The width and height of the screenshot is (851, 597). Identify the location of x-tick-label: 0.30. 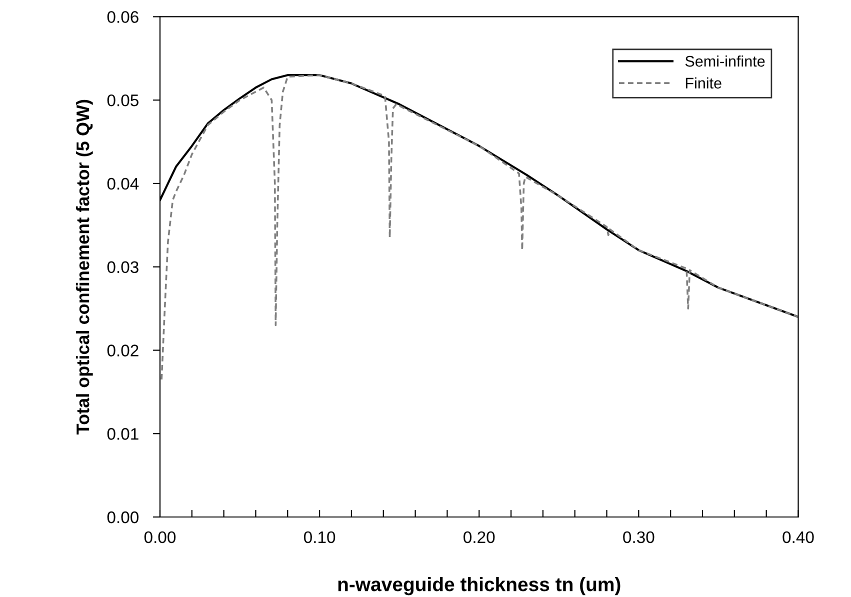
(638, 537).